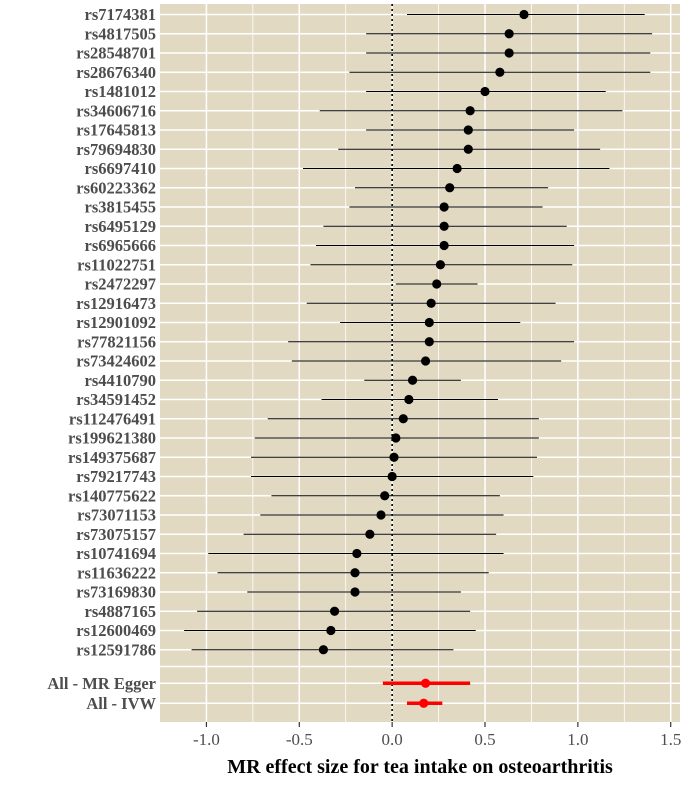 This screenshot has height=785, width=685. Describe the element at coordinates (121, 284) in the screenshot. I see `snp-label: rs2472297` at that location.